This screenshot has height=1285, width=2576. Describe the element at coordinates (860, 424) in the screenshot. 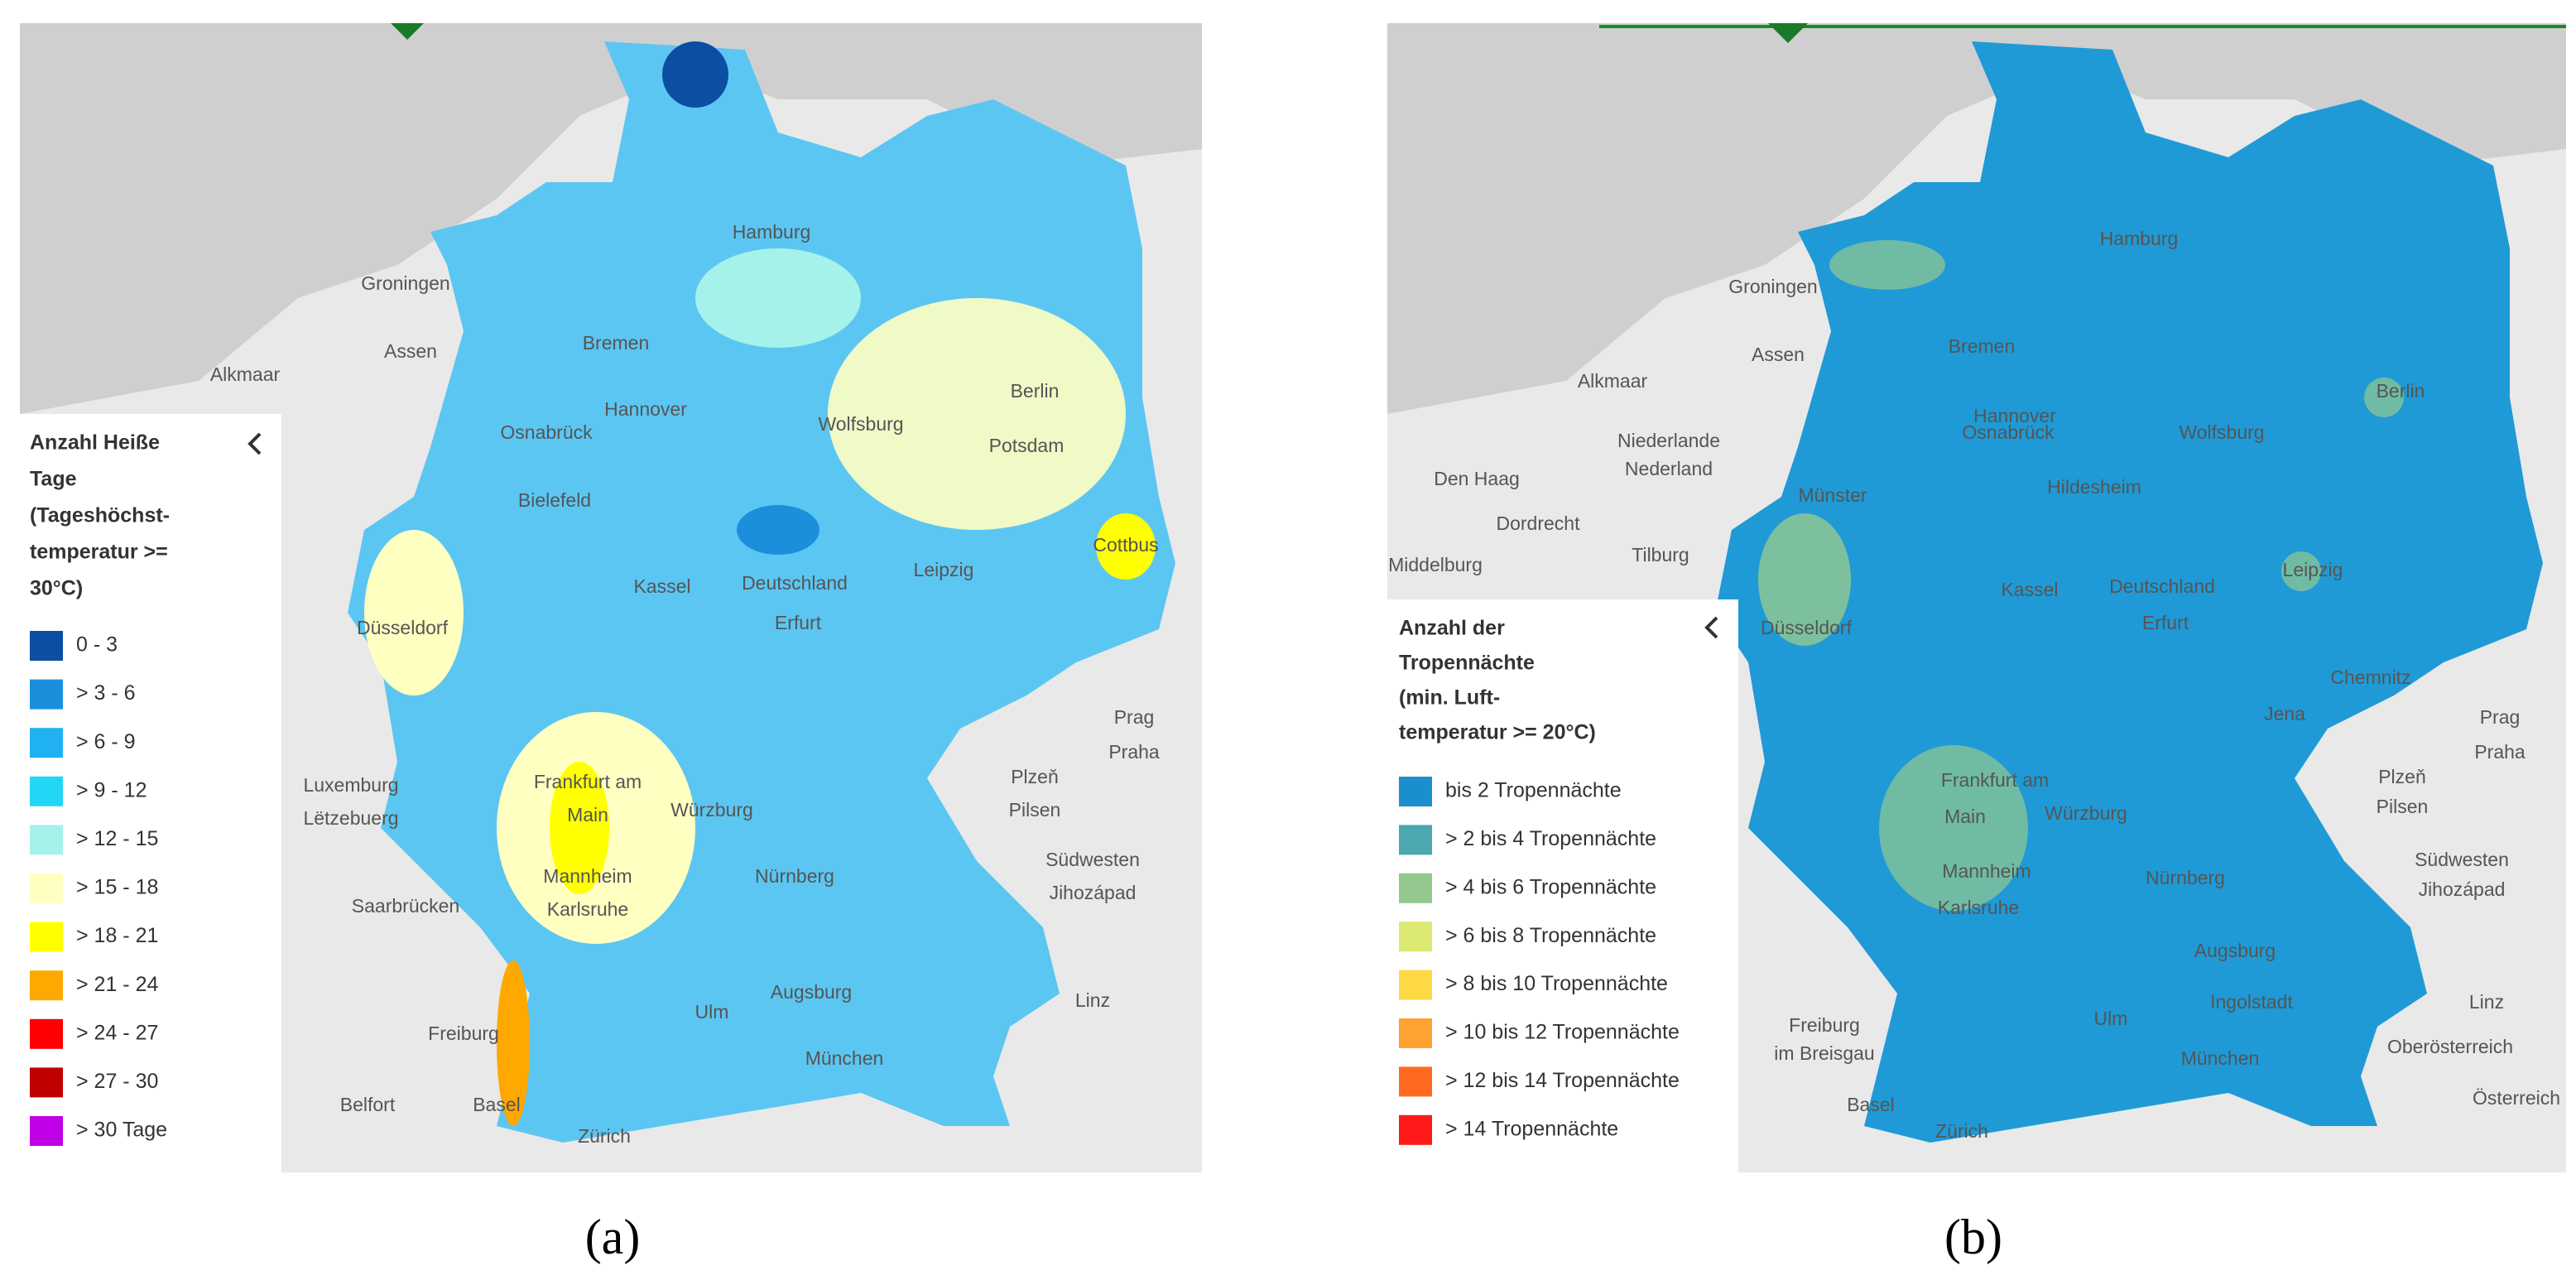

I see `place-label: Wolfsburg` at that location.